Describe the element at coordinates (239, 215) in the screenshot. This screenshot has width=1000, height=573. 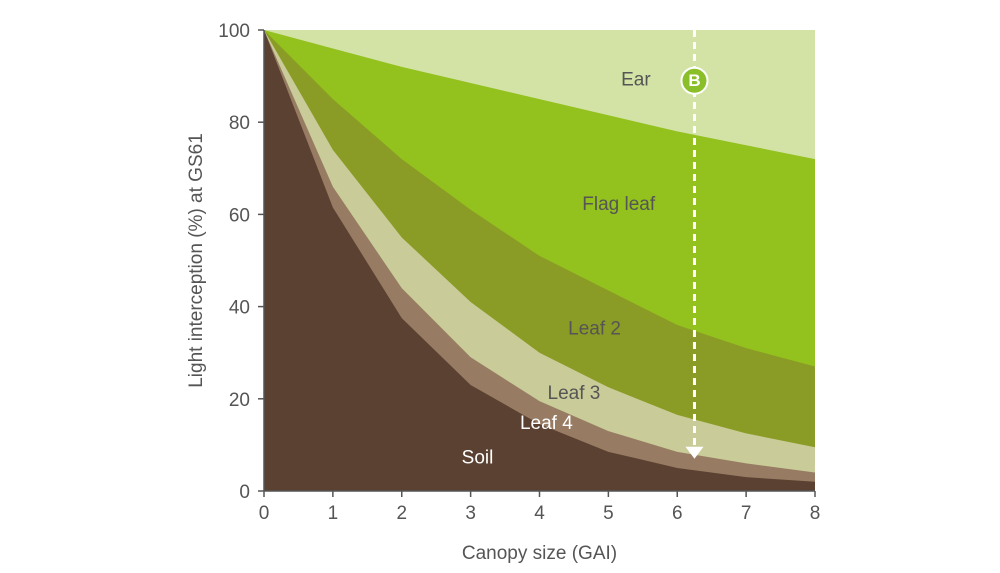
I see `y-tick-label: 60` at that location.